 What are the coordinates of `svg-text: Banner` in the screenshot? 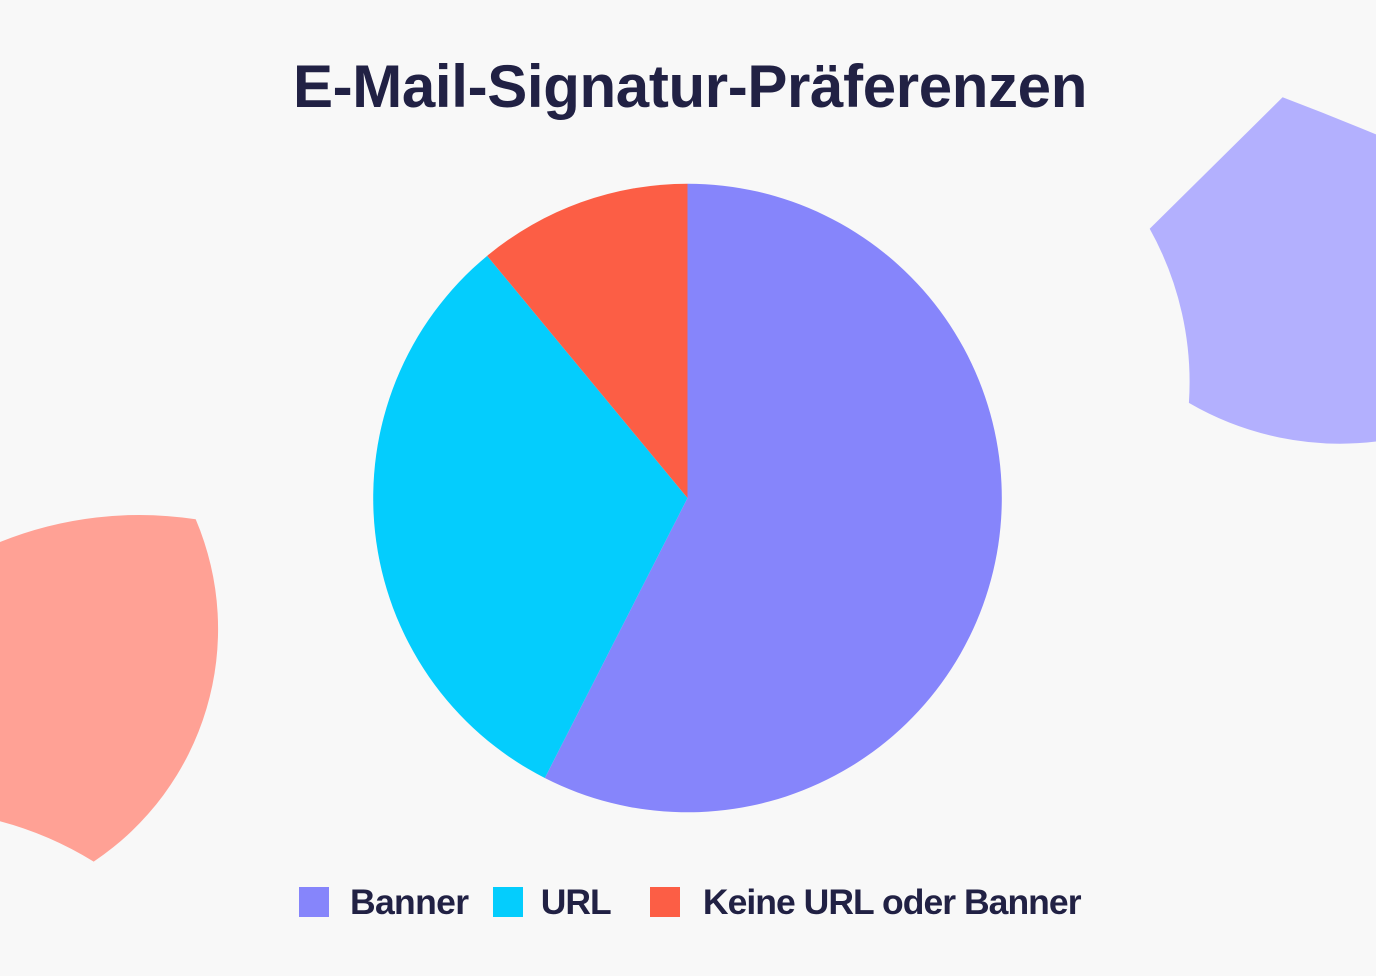 It's located at (409, 902).